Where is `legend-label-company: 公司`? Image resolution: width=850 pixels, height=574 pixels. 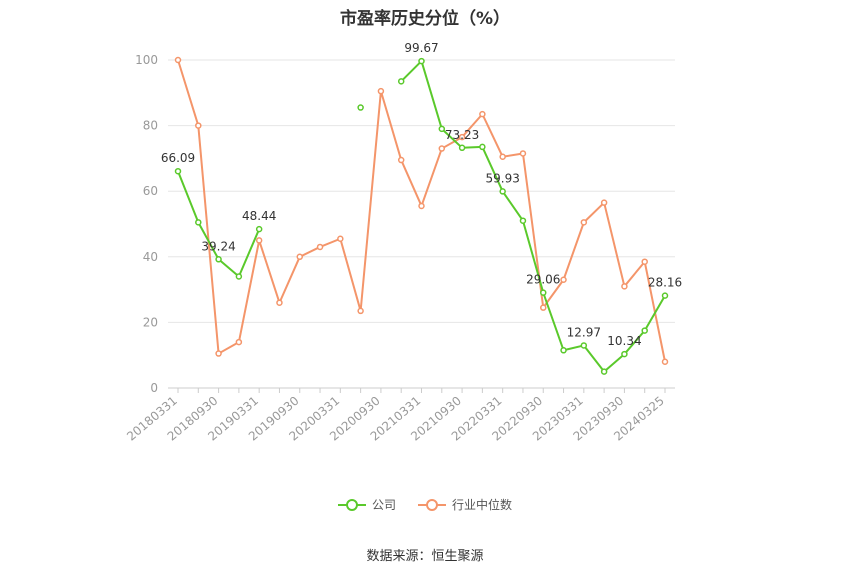 legend-label-company: 公司 is located at coordinates (383, 505).